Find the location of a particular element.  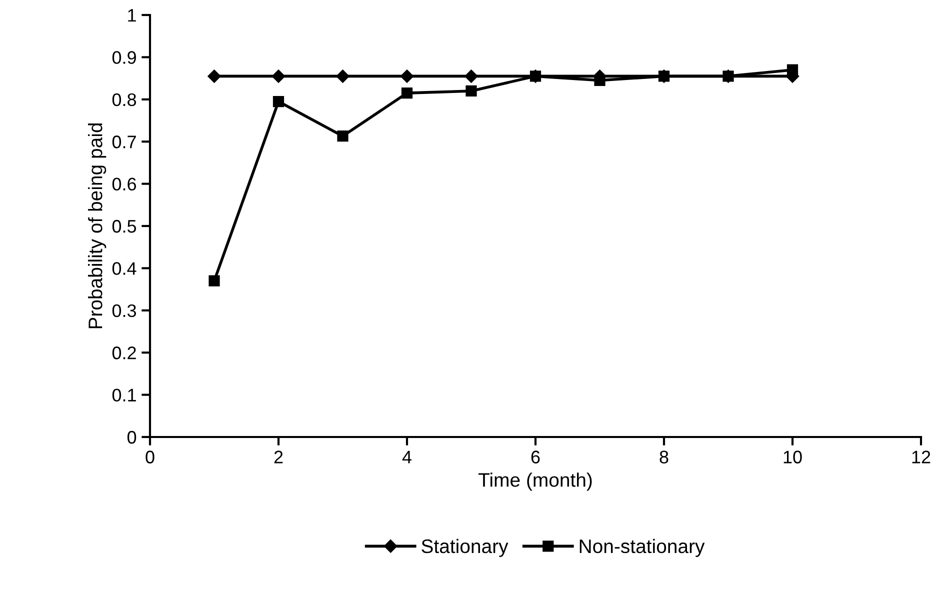

legend-label: Non-stationary is located at coordinates (642, 548).